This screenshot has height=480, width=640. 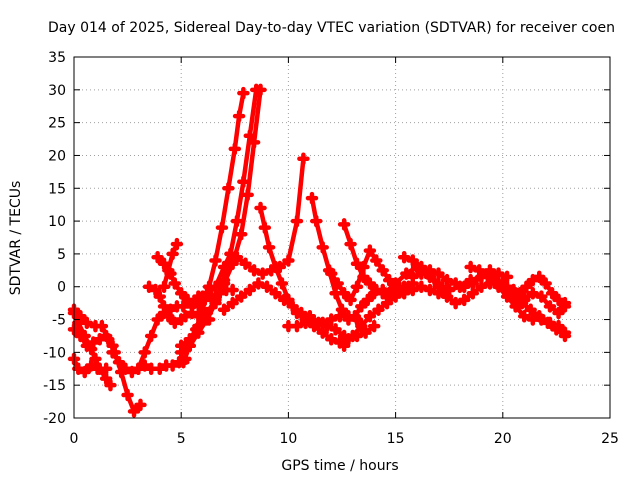 What do you see at coordinates (339, 466) in the screenshot?
I see `x-axis-label: GPS time / hours` at bounding box center [339, 466].